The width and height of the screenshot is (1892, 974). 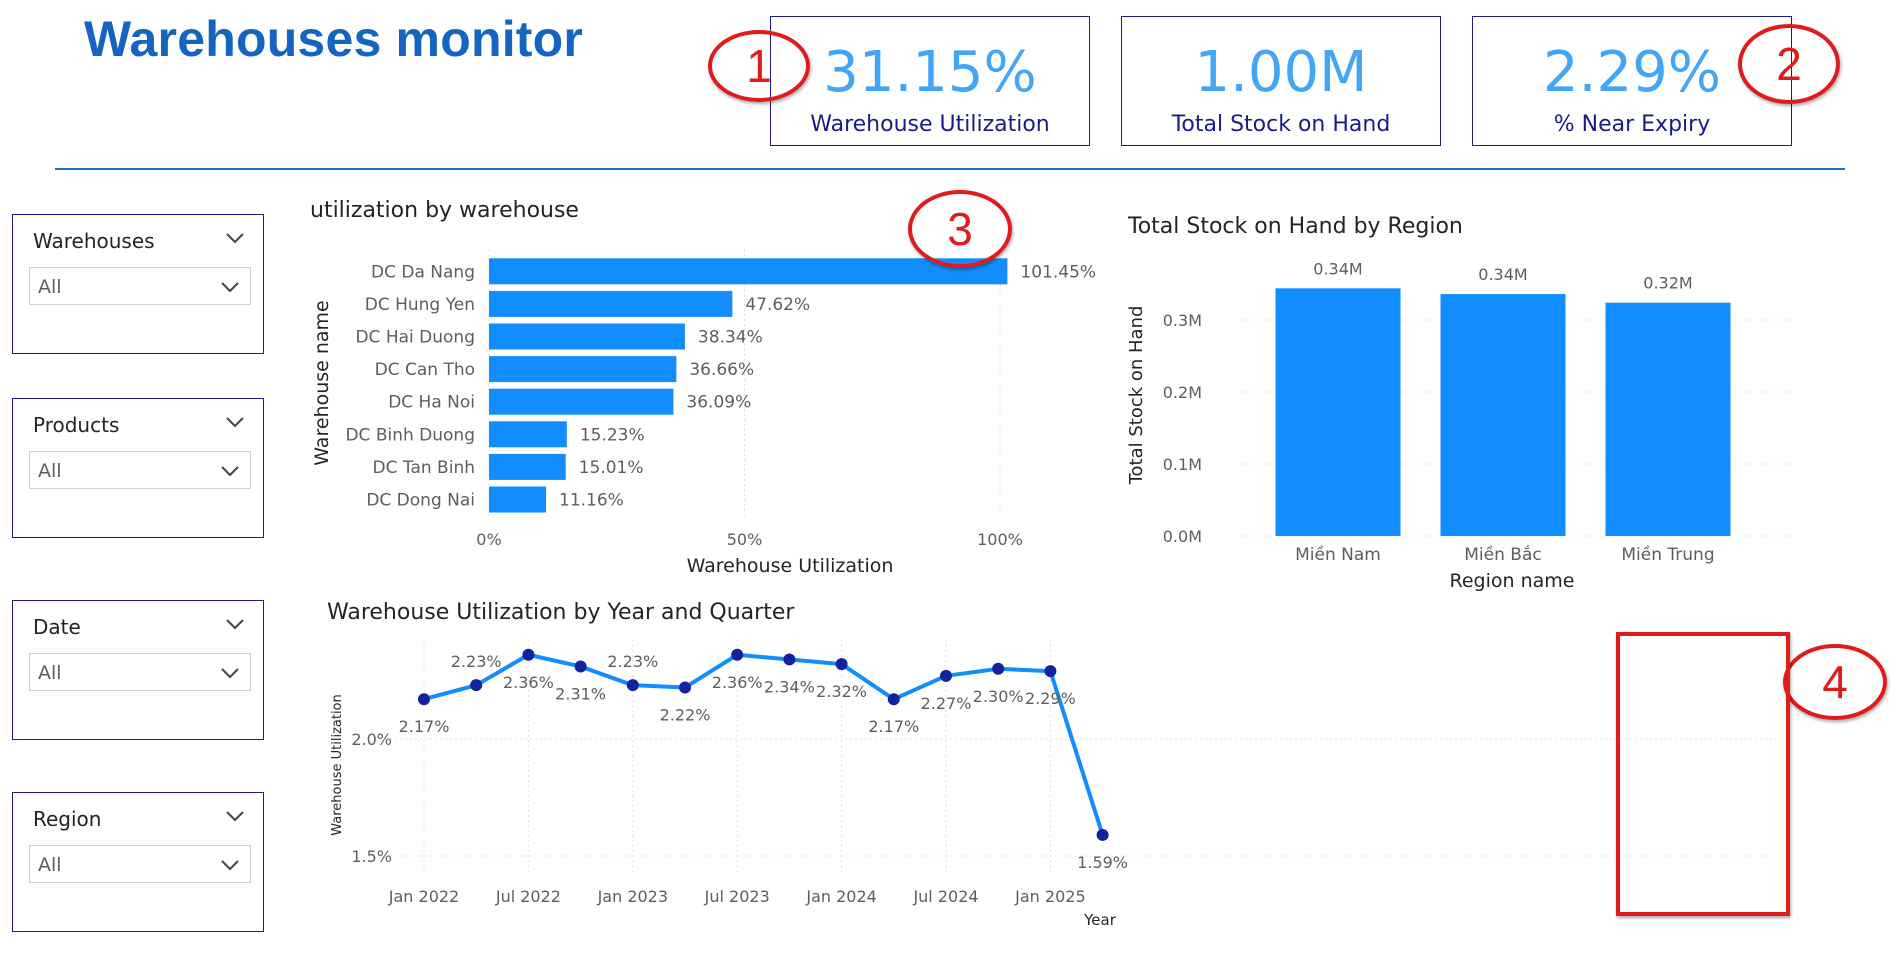 What do you see at coordinates (1058, 272) in the screenshot?
I see `data-label: 101.45%` at bounding box center [1058, 272].